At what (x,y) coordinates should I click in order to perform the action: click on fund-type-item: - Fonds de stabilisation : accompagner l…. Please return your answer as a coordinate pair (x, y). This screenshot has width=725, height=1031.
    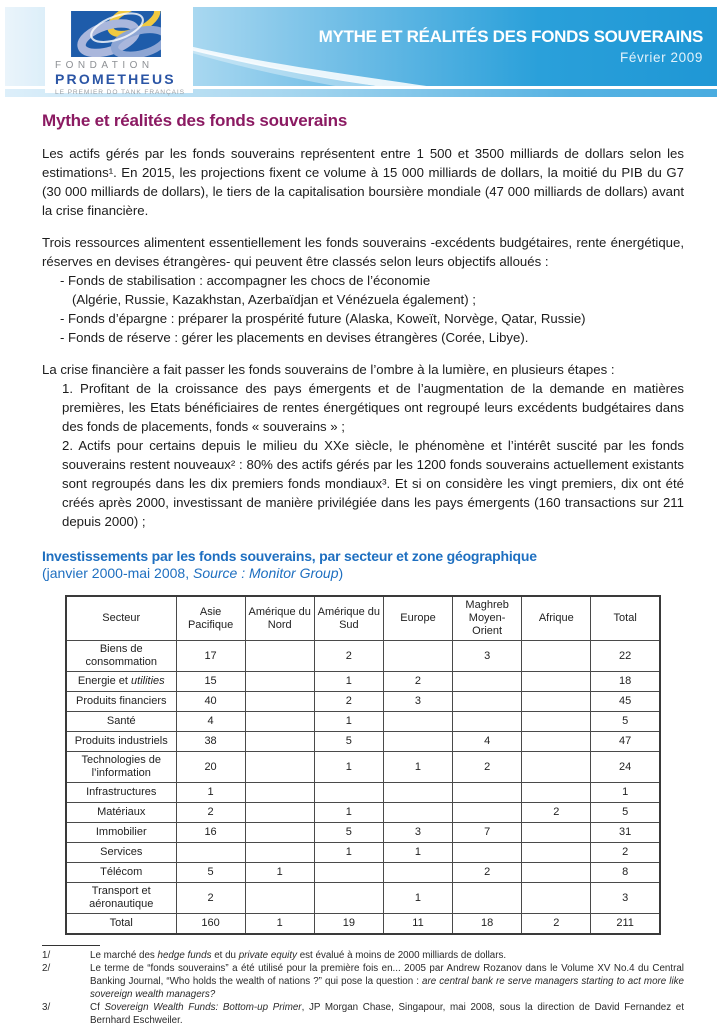
    Looking at the image, I should click on (245, 280).